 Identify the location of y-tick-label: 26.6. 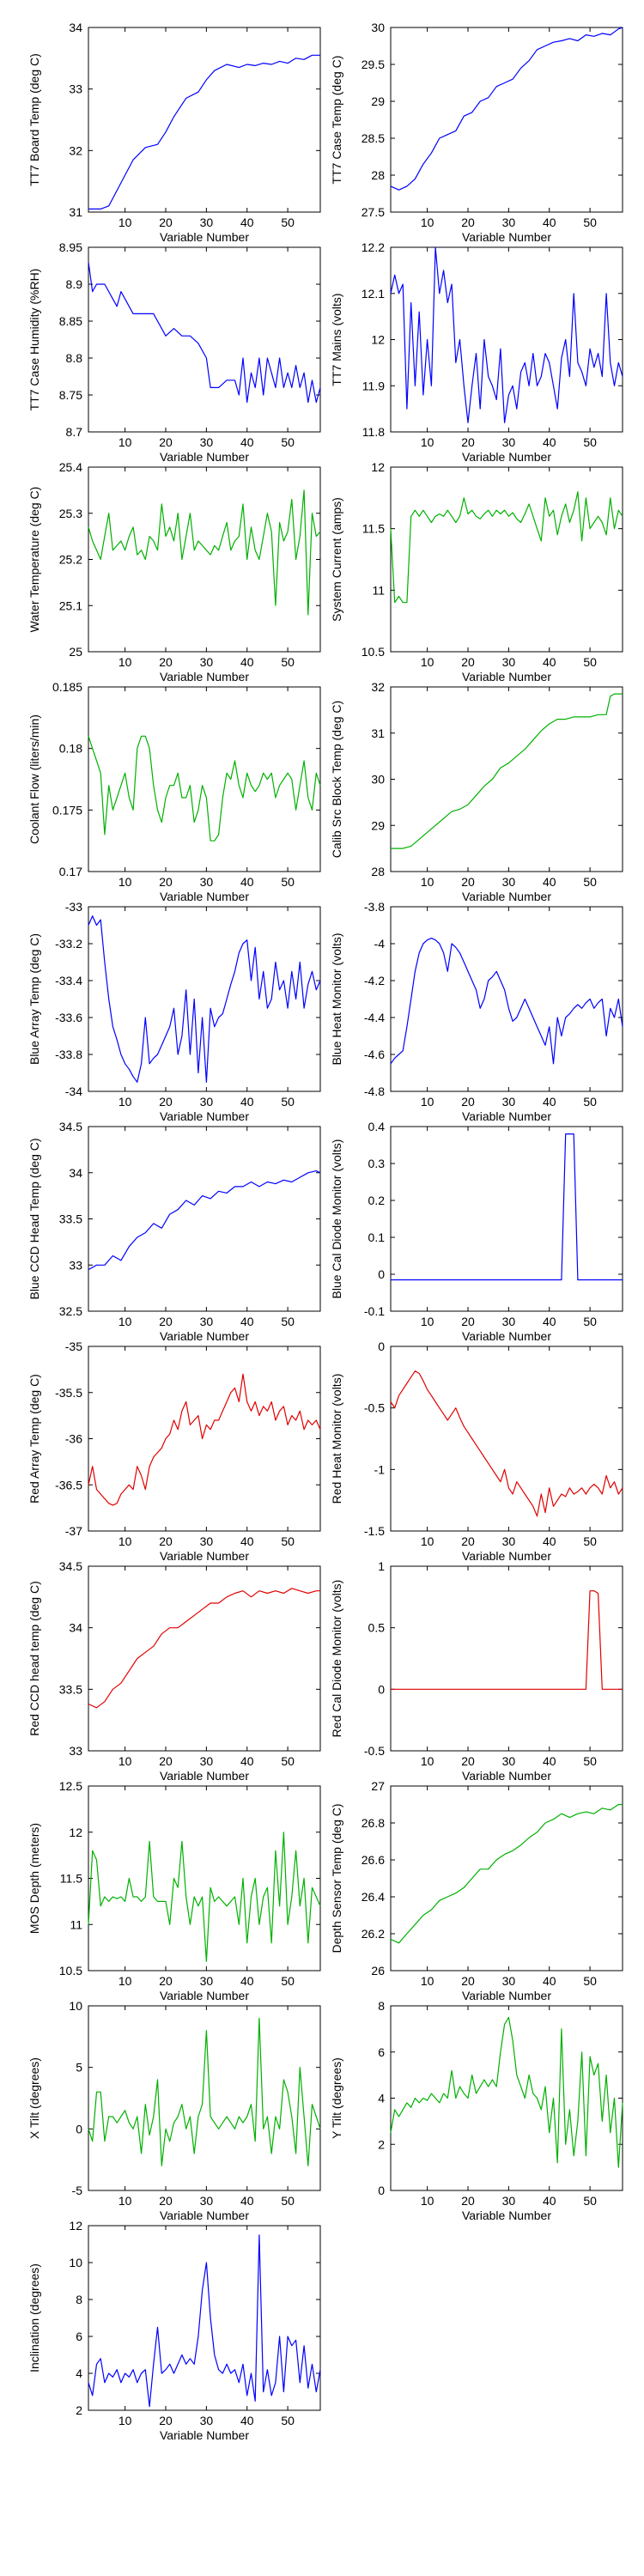
(373, 1860).